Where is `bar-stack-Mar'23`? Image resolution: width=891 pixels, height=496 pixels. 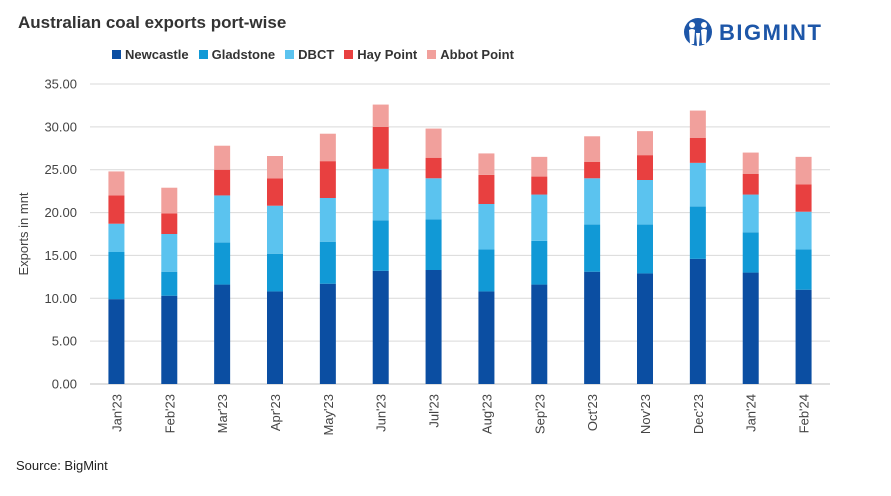 bar-stack-Mar'23 is located at coordinates (222, 264).